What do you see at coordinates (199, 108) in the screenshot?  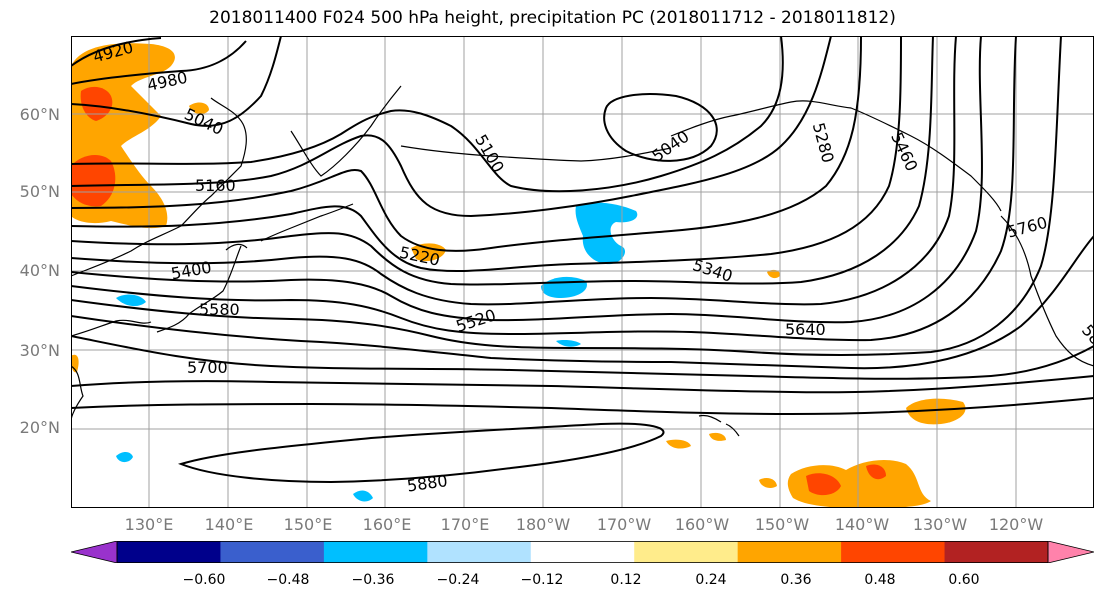 I see `precip-small-north` at bounding box center [199, 108].